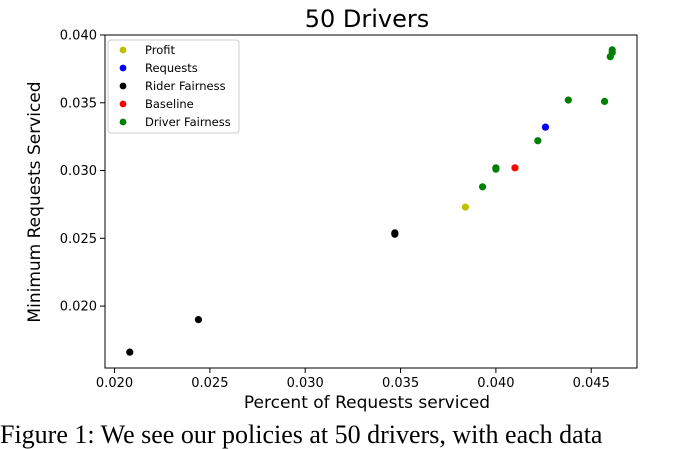 This screenshot has width=677, height=449. What do you see at coordinates (353, 379) in the screenshot?
I see `x-axis: 0.020 0.025 0.030 0.035 0.040 0.045` at bounding box center [353, 379].